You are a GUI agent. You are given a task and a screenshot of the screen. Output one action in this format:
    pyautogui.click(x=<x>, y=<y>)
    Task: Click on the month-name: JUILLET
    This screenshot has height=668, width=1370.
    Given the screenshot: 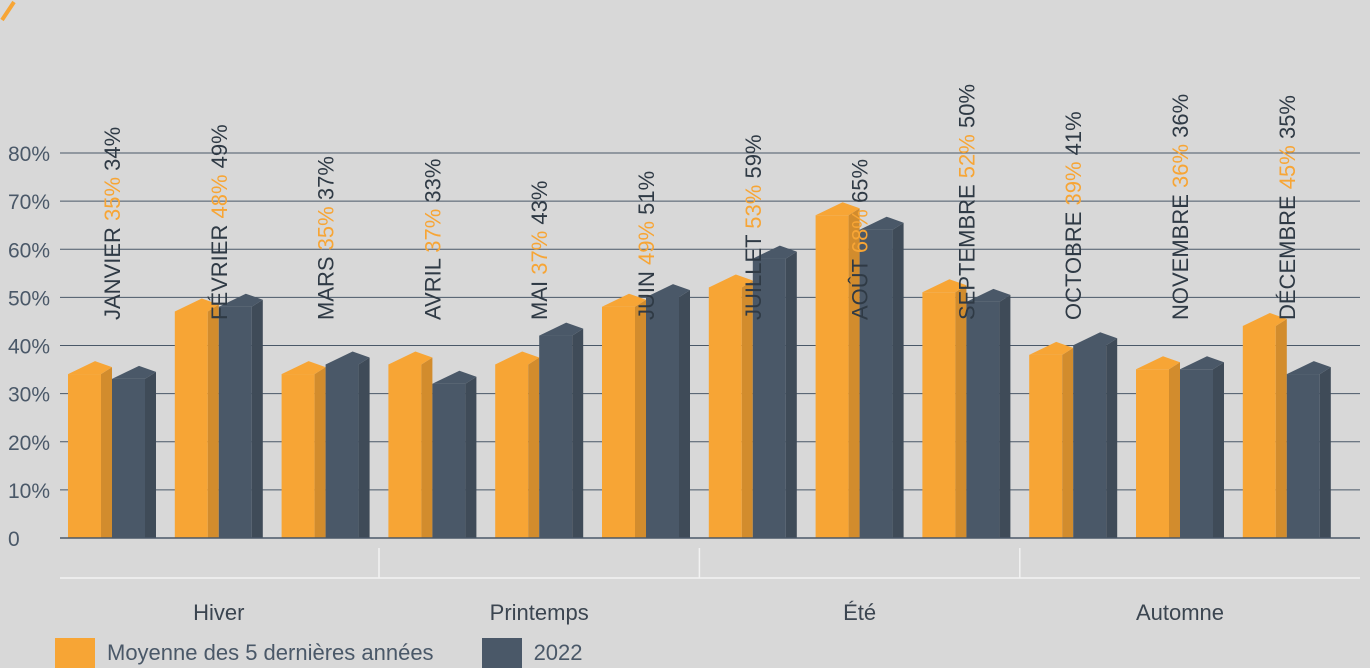 What is the action you would take?
    pyautogui.click(x=753, y=274)
    